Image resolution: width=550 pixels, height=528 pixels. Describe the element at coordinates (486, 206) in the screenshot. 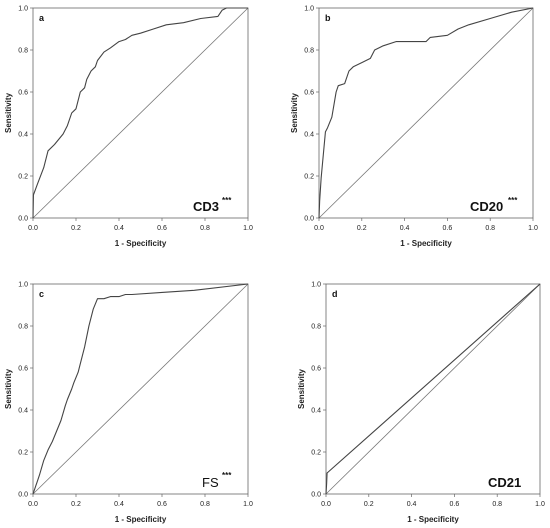

I see `marker-label: CD20` at that location.